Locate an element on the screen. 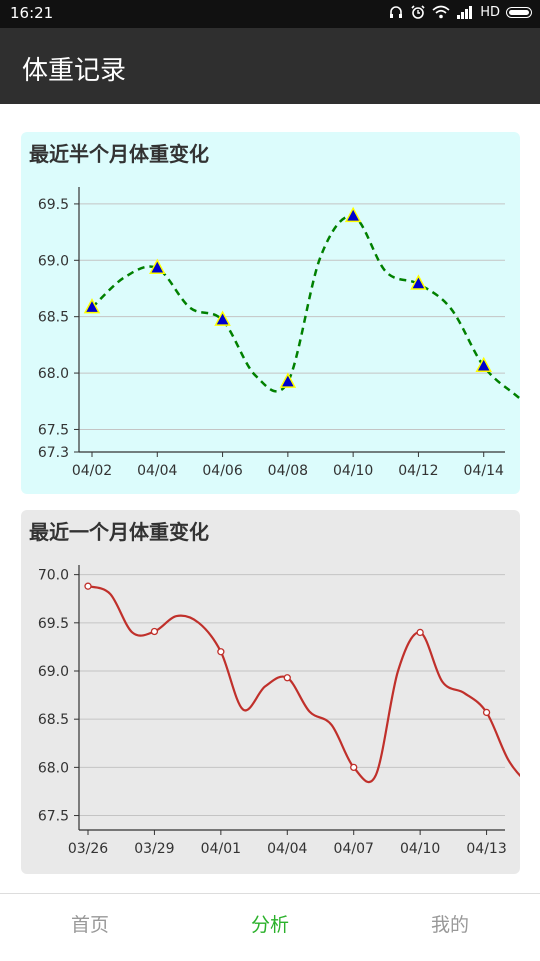 This screenshot has height=961, width=540. x-tick-label: 04/06 is located at coordinates (222, 471).